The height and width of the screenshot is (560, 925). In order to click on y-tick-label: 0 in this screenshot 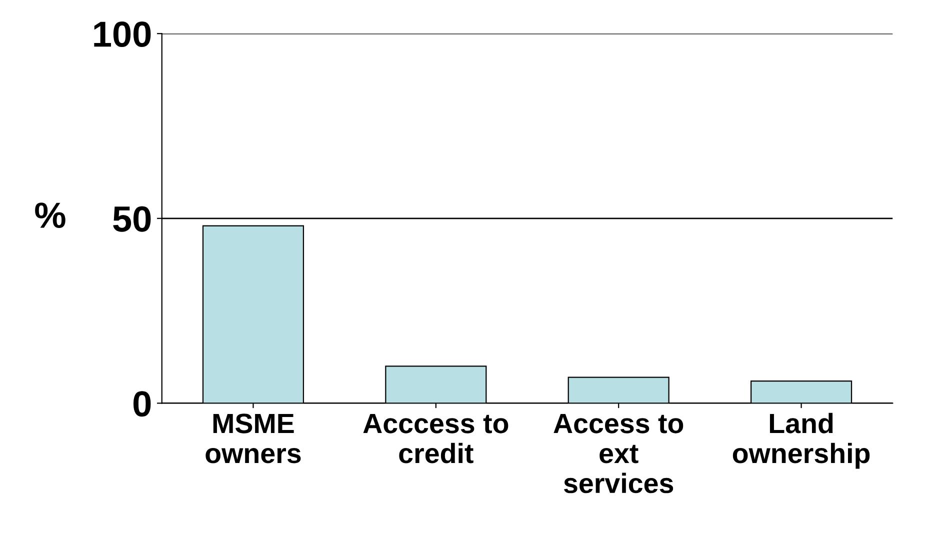, I will do `click(142, 404)`.